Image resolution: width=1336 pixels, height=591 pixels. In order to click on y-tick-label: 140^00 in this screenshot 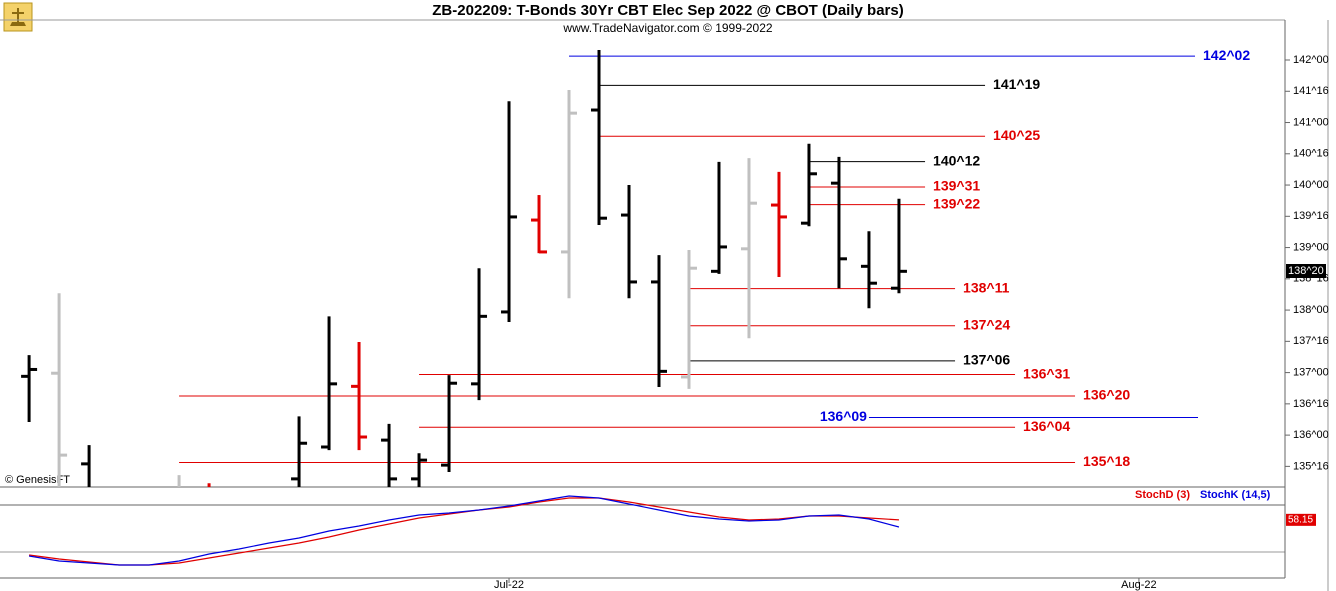, I will do `click(1311, 185)`.